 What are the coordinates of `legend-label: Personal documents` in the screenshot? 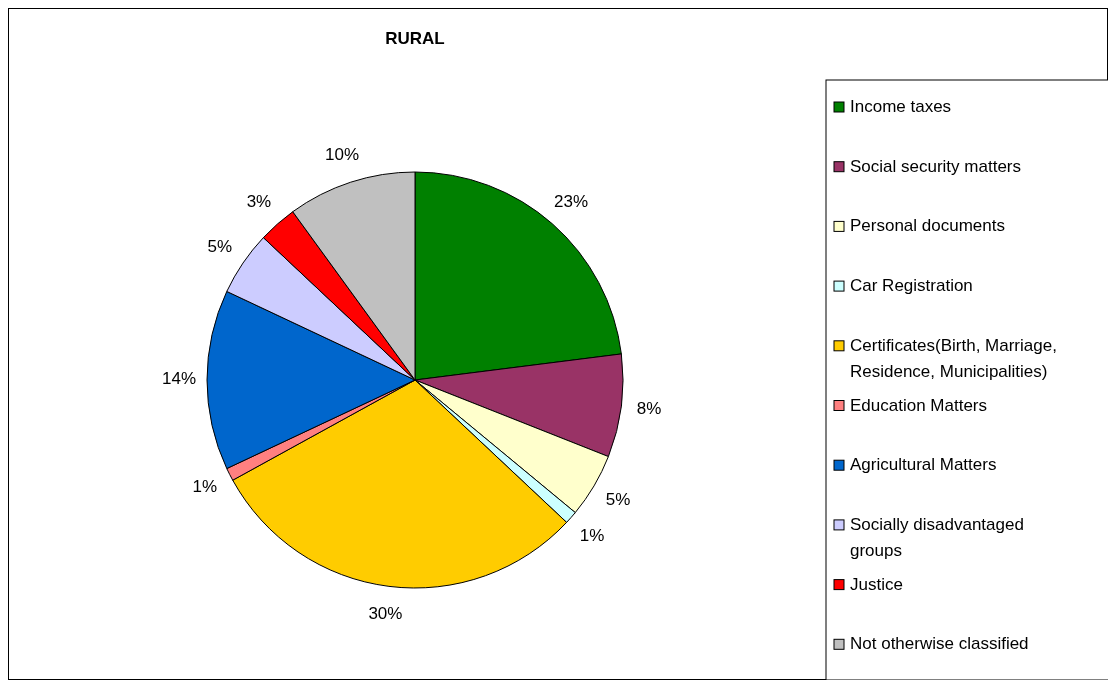 It's located at (927, 226).